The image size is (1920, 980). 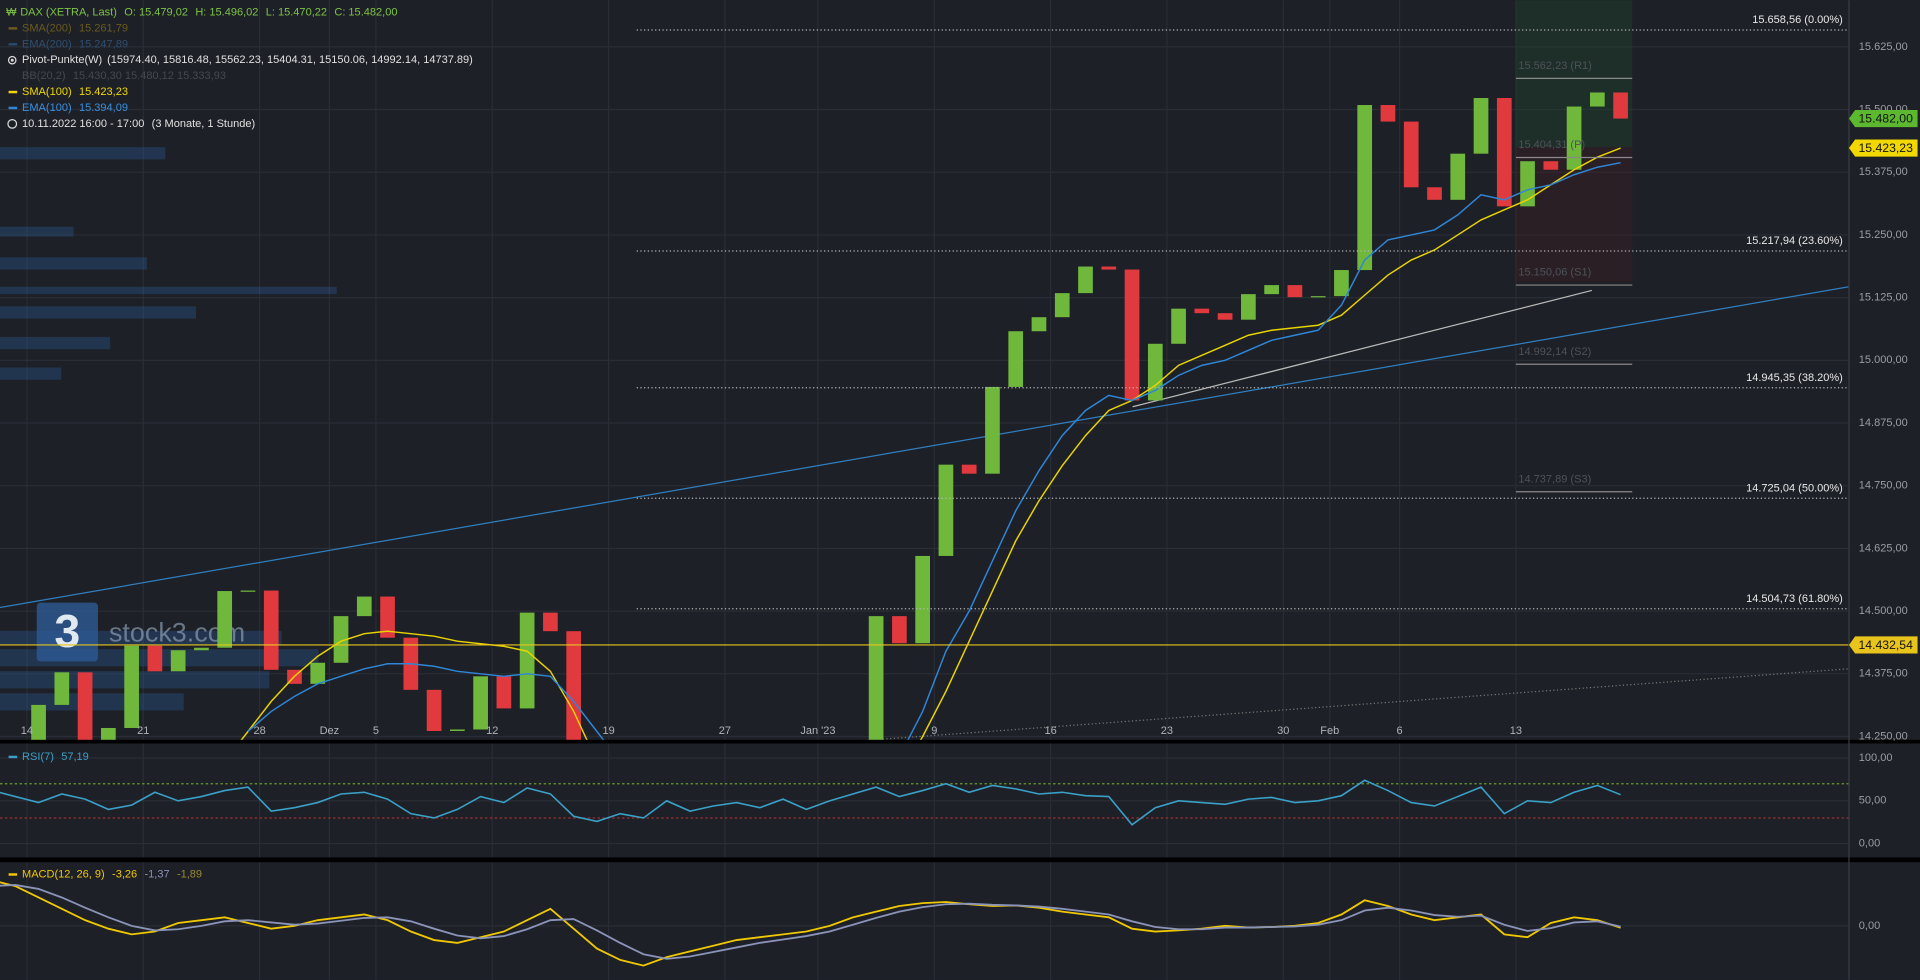 What do you see at coordinates (1167, 731) in the screenshot?
I see `x-tick-label: 23` at bounding box center [1167, 731].